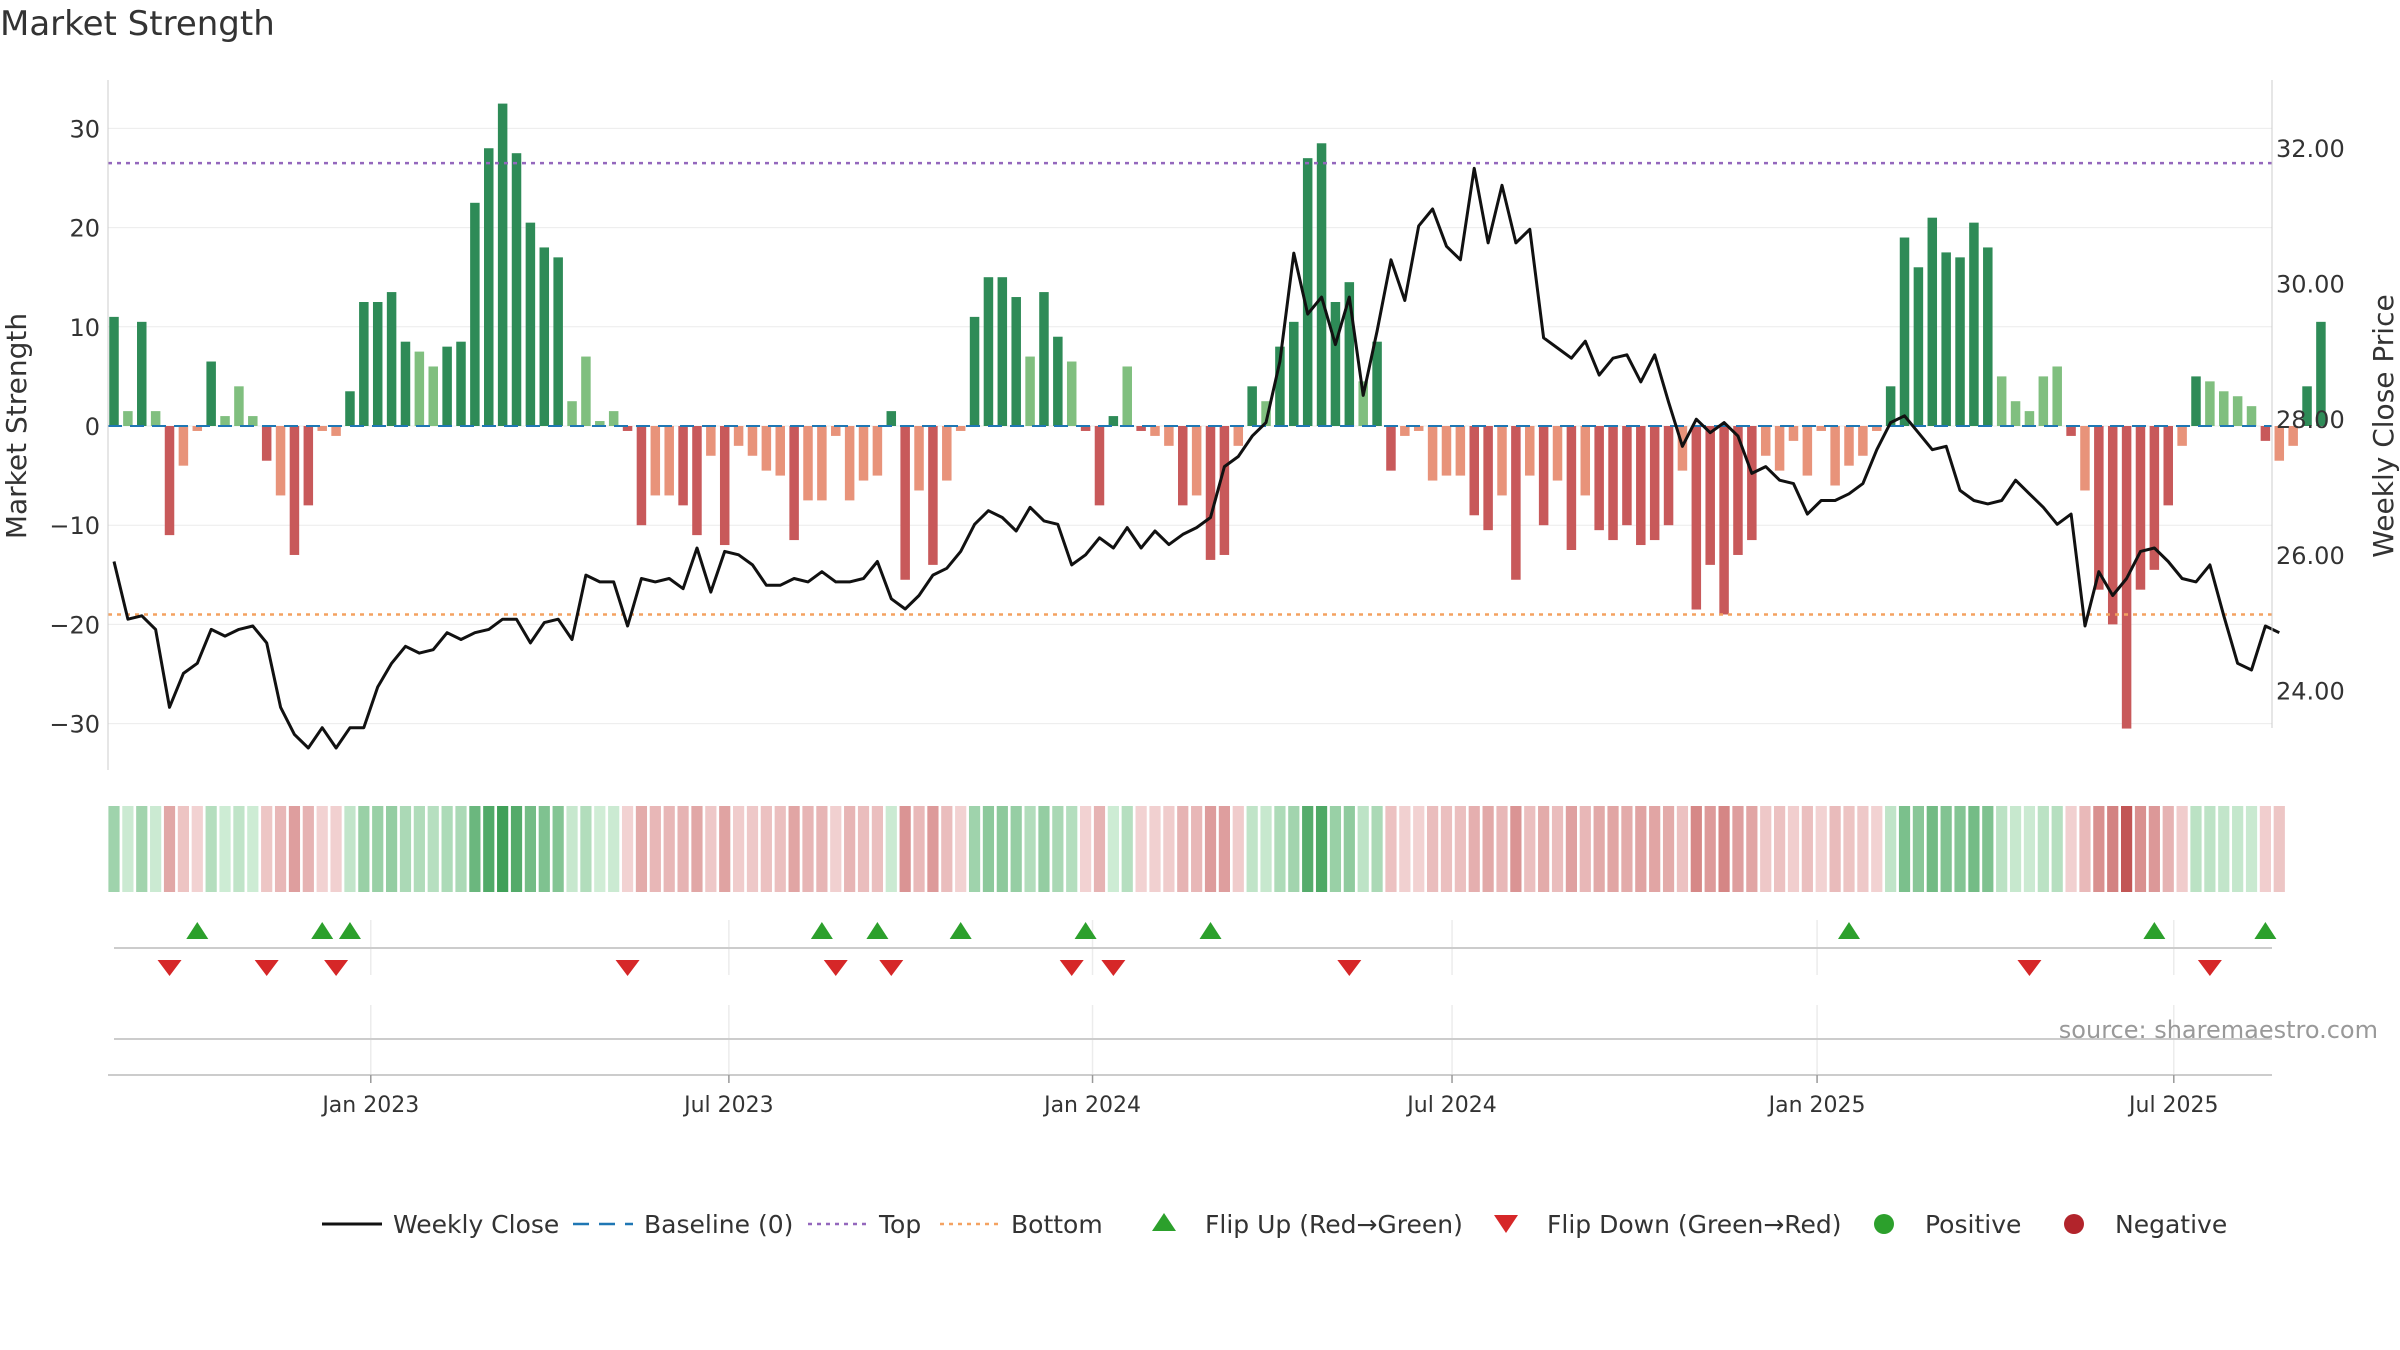 This screenshot has width=2400, height=1350. Describe the element at coordinates (74, 625) in the screenshot. I see `left-tick-label: −20` at that location.